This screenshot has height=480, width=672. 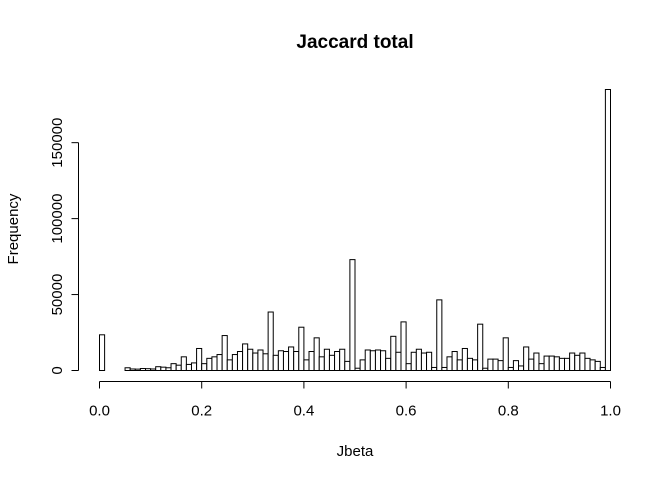 What do you see at coordinates (201, 411) in the screenshot?
I see `x-tick-label: 0.2` at bounding box center [201, 411].